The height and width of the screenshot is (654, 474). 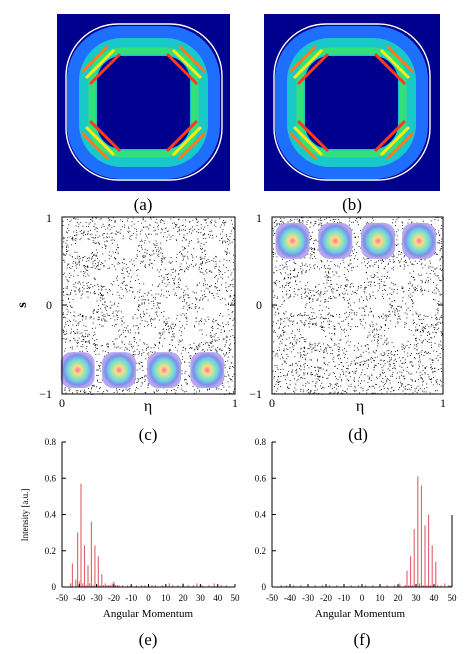 I want to click on x-tick-label: -10, so click(x=344, y=598).